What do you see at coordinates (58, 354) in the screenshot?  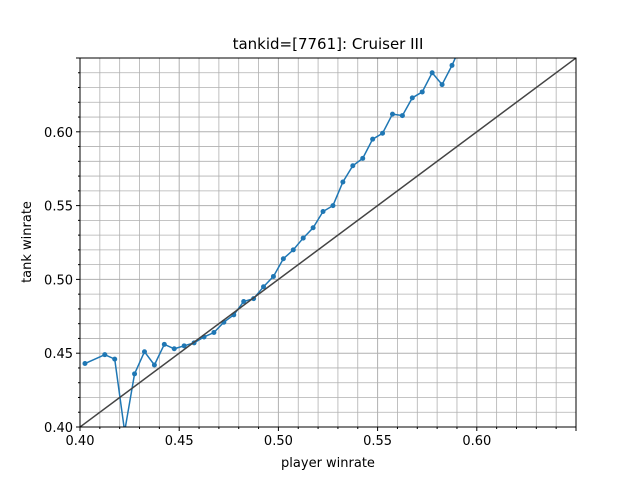 I see `y-tick-label: 0.45` at bounding box center [58, 354].